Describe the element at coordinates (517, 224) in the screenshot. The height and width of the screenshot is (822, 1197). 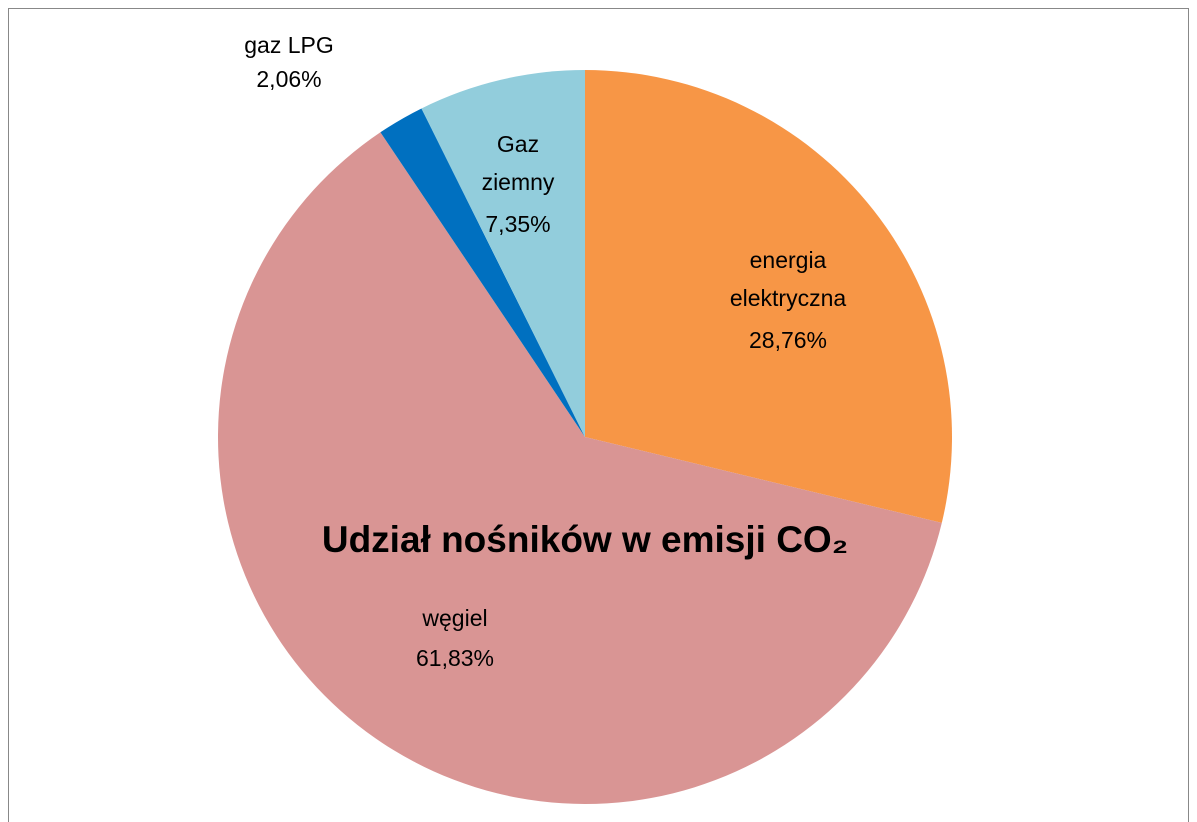
I see `value-label: 7,35%` at that location.